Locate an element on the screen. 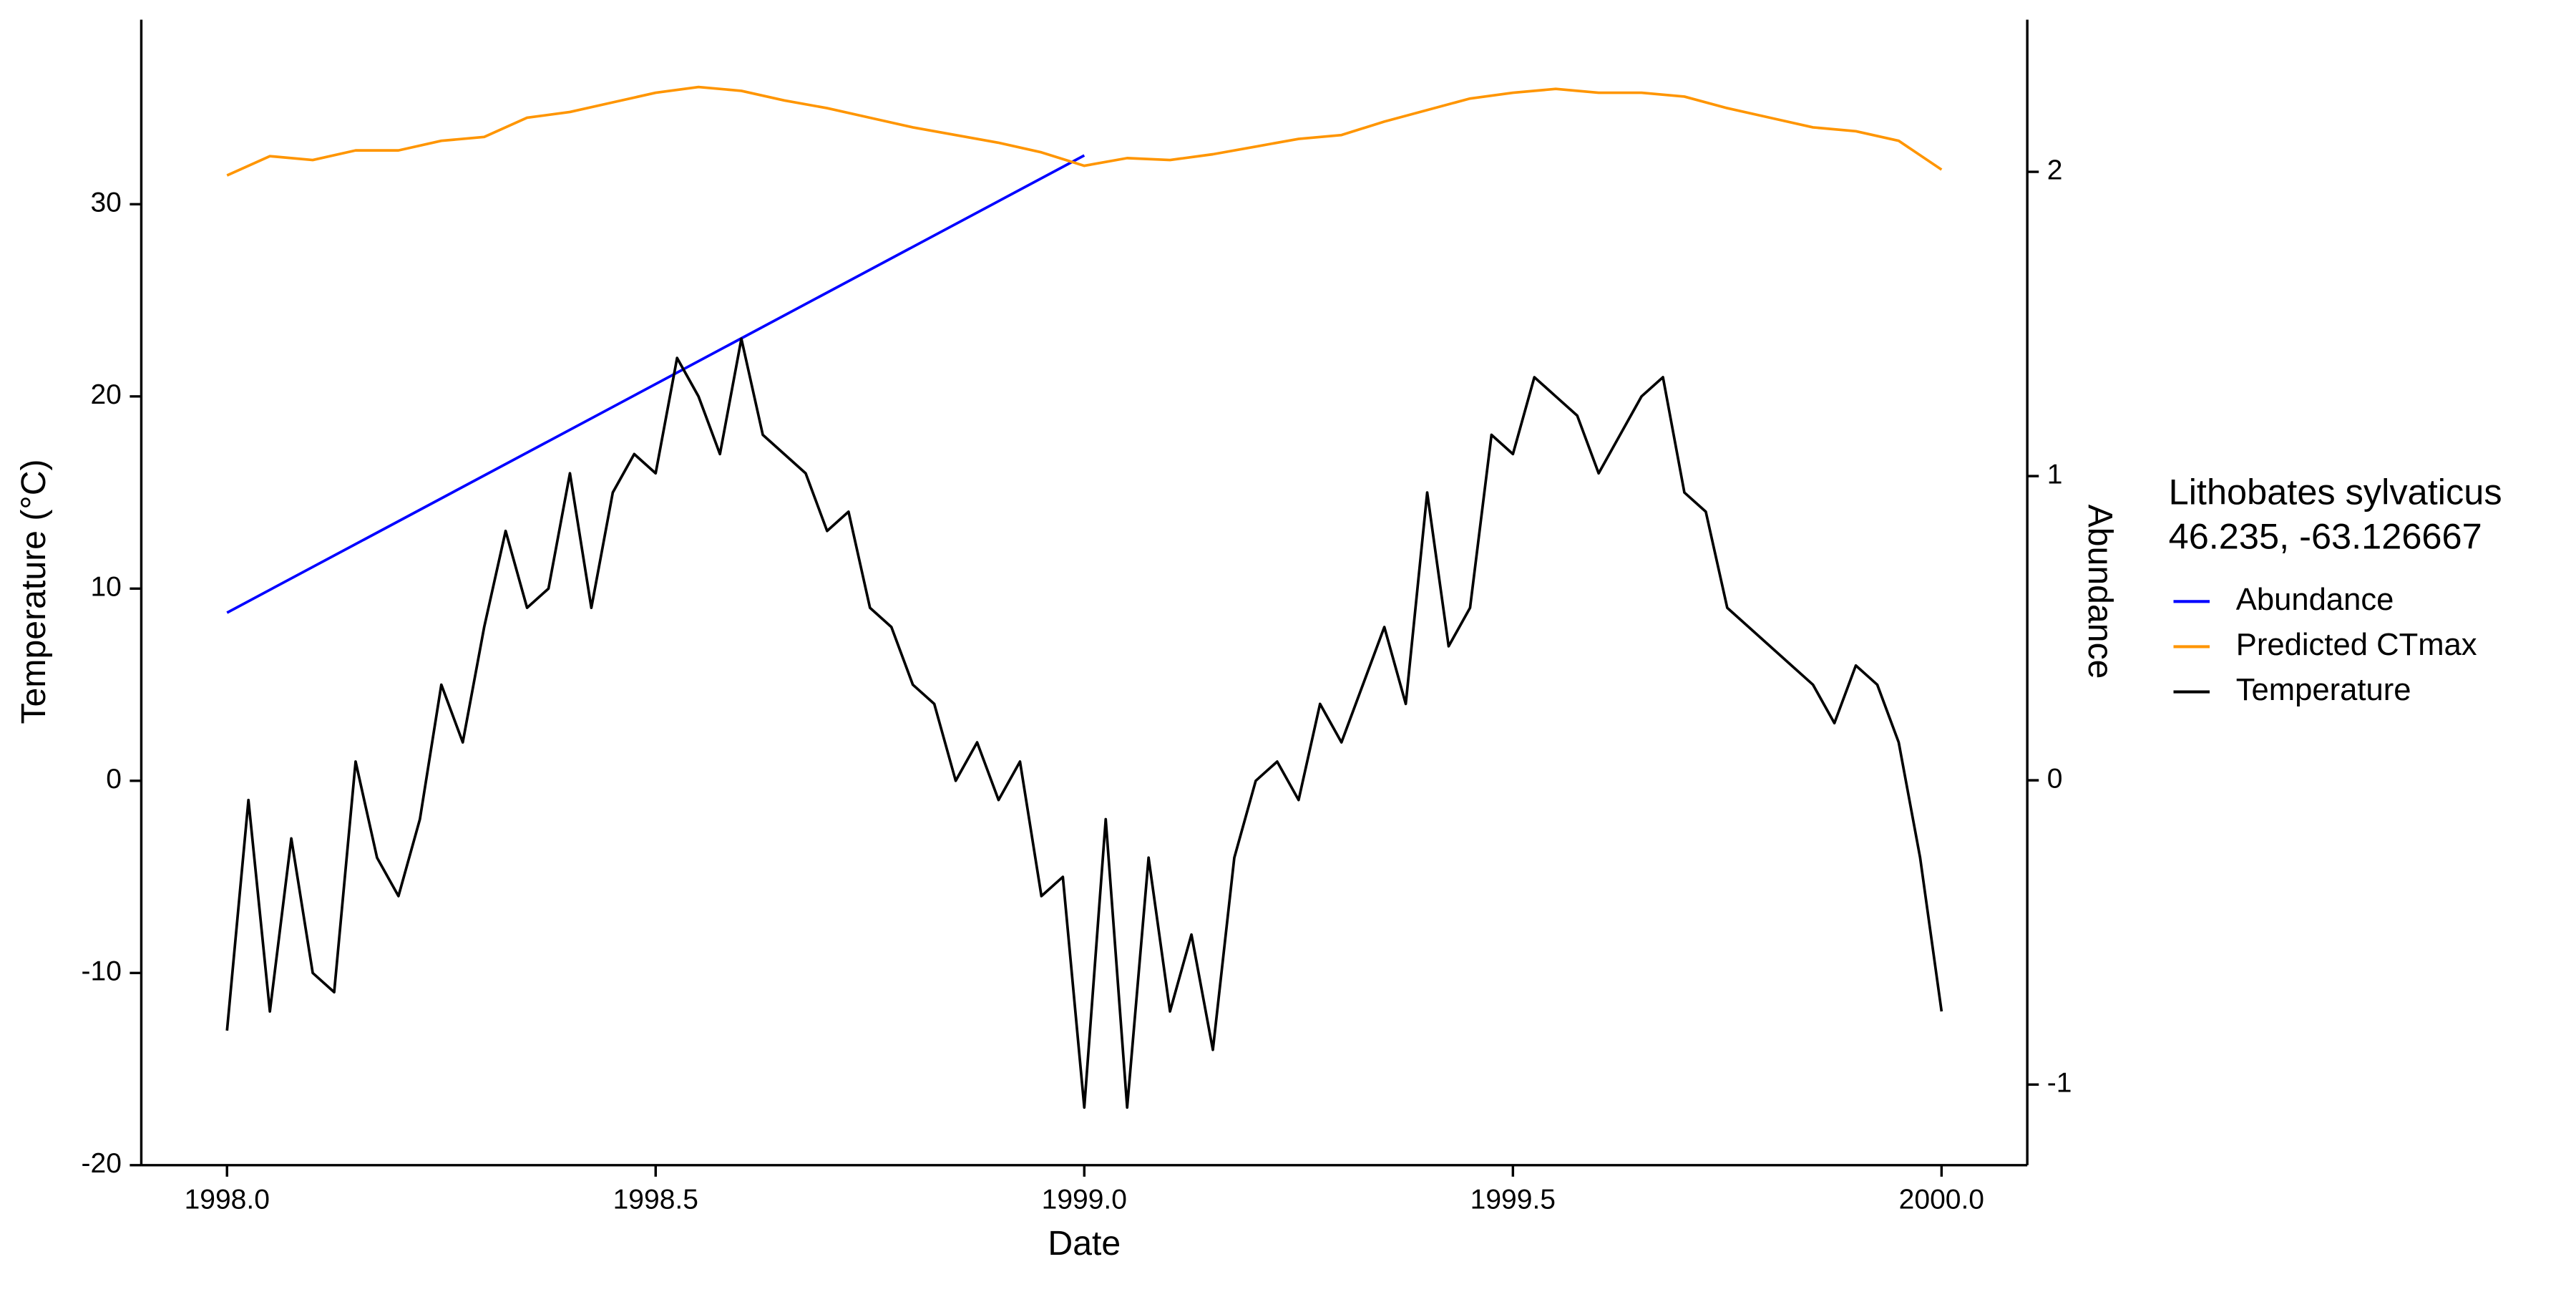  x-tick-label: 1998.0 is located at coordinates (227, 1200).